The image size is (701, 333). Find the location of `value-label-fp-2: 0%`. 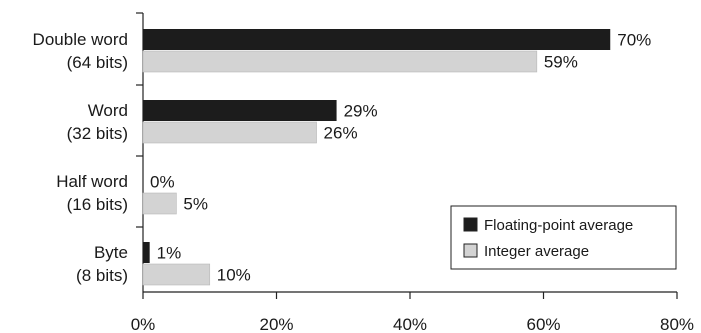

value-label-fp-2: 0% is located at coordinates (162, 182).